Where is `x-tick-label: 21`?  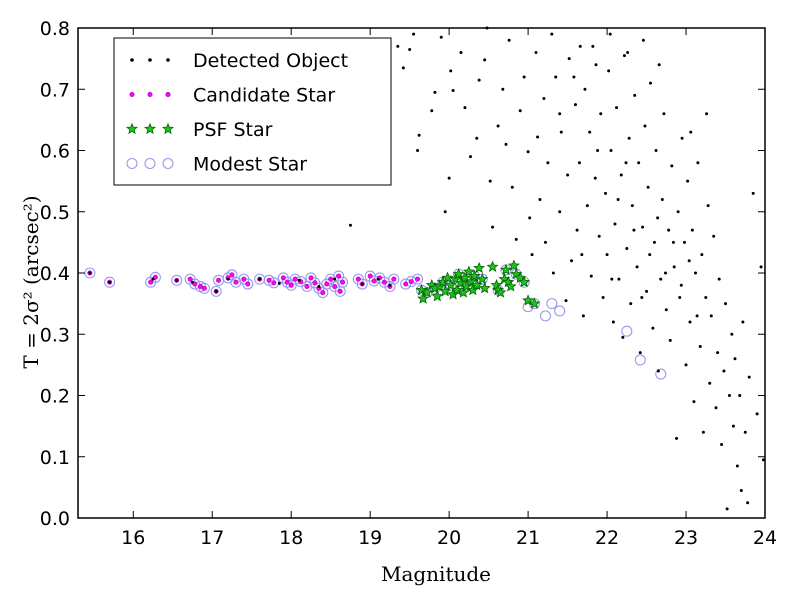 x-tick-label: 21 is located at coordinates (528, 538).